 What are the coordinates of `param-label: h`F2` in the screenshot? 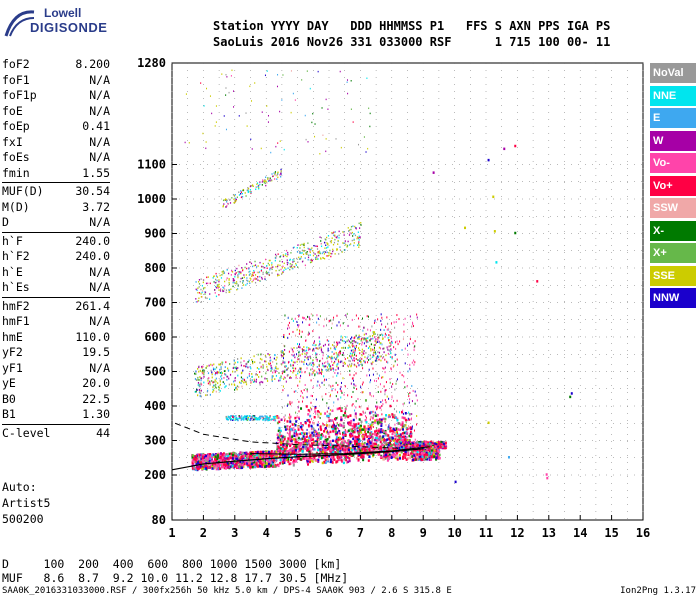 It's located at (16, 256).